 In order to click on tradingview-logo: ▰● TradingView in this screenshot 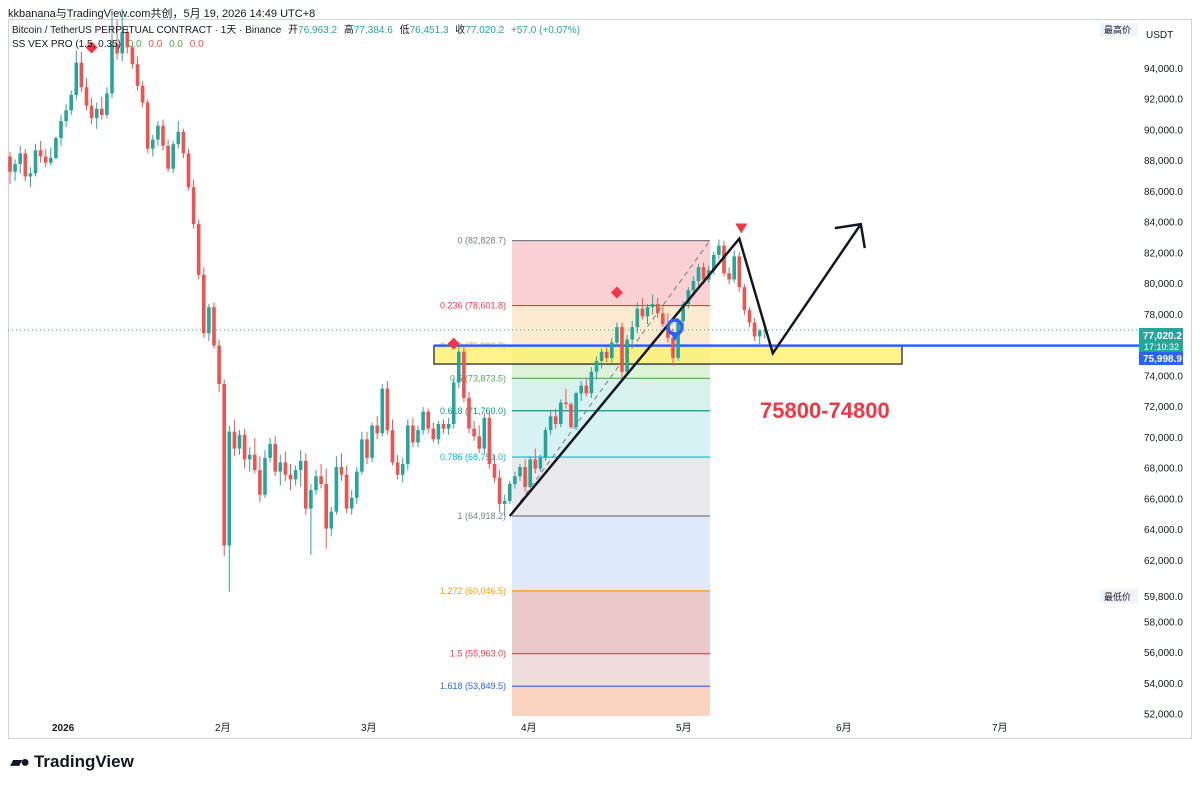, I will do `click(72, 762)`.